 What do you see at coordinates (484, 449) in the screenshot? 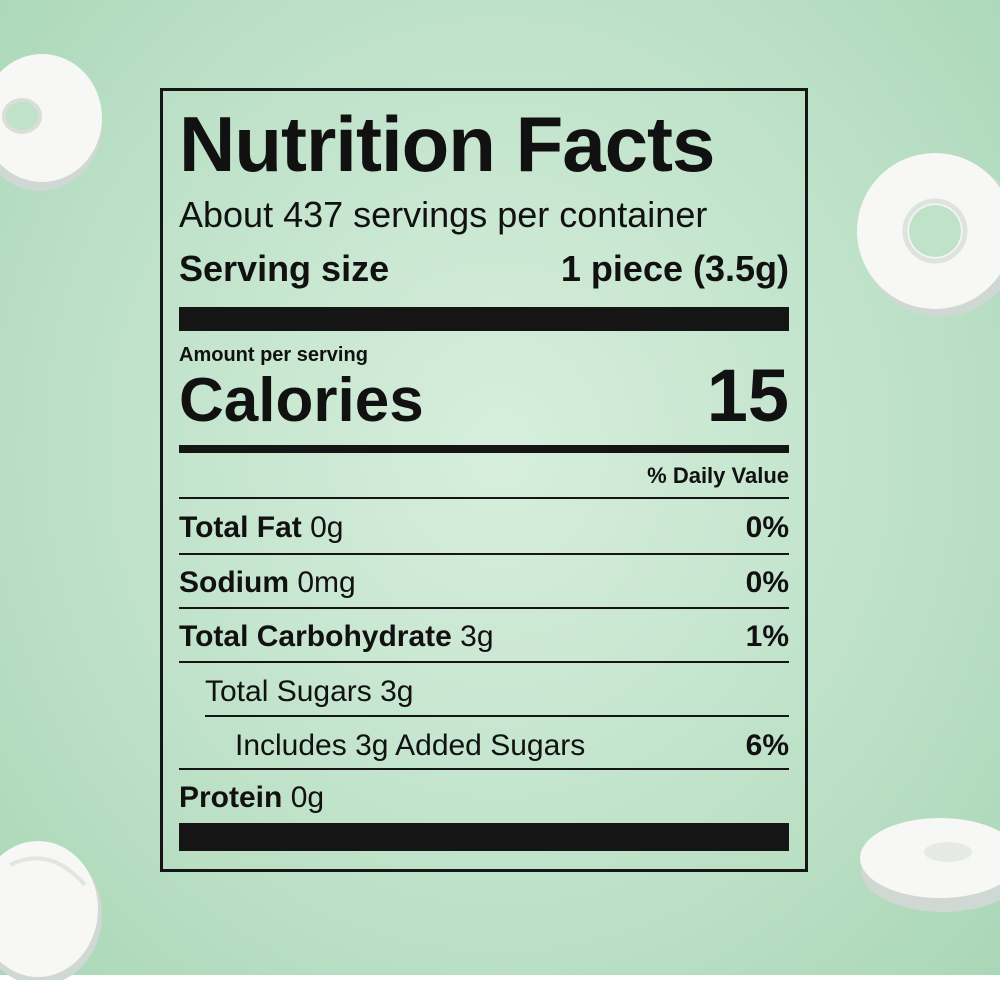
I see `medium-divider` at bounding box center [484, 449].